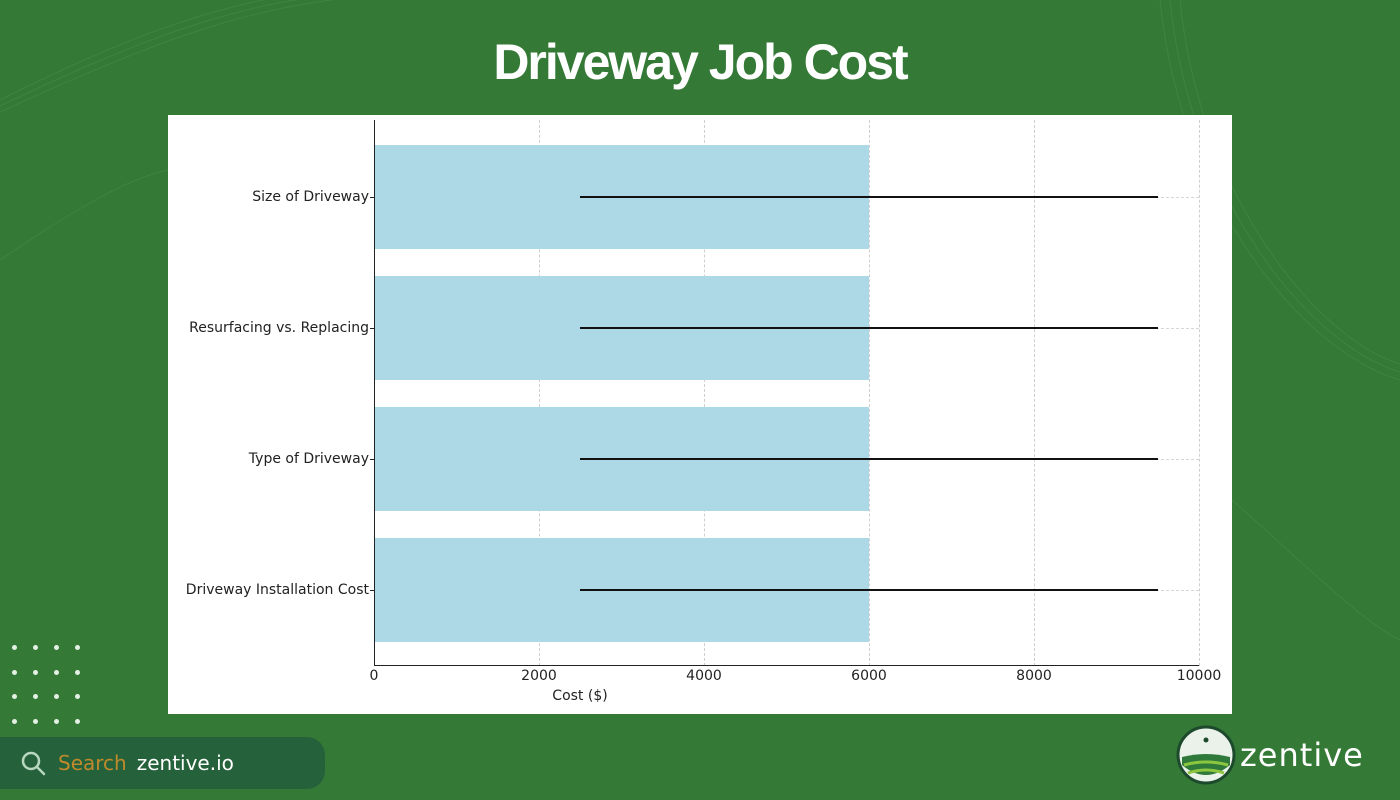  I want to click on y-tick-label: Type of Driveway, so click(308, 459).